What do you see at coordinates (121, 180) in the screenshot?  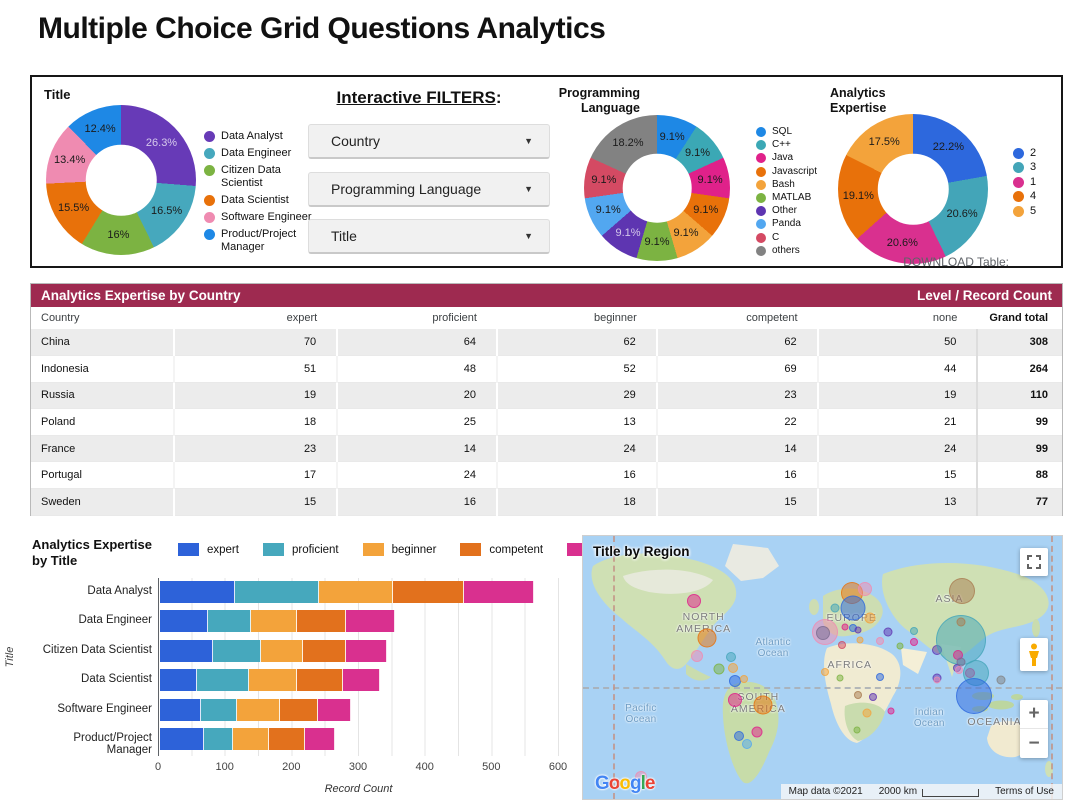 I see `title-donut-chart: 26.3% 16.5% 16% 15.5% 13.4% 12.4%` at bounding box center [121, 180].